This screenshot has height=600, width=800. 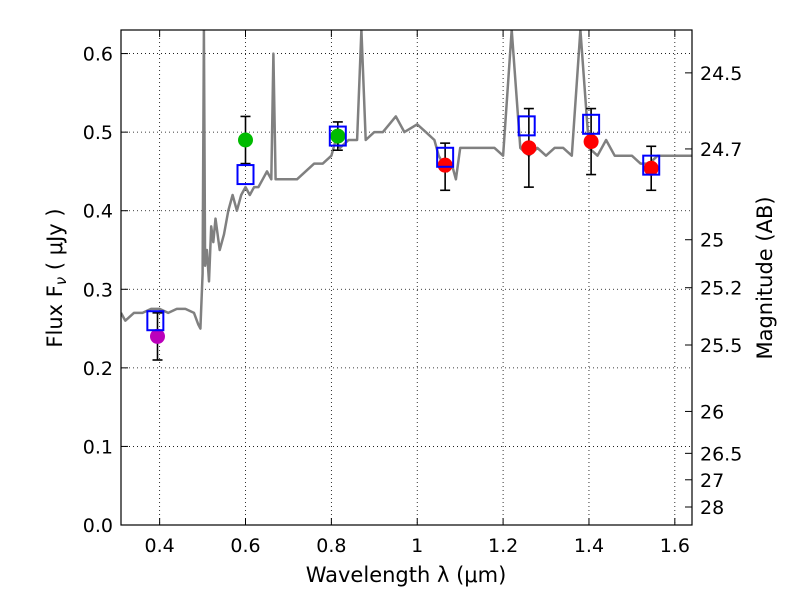 What do you see at coordinates (98, 526) in the screenshot?
I see `y-tick-label: 0.0` at bounding box center [98, 526].